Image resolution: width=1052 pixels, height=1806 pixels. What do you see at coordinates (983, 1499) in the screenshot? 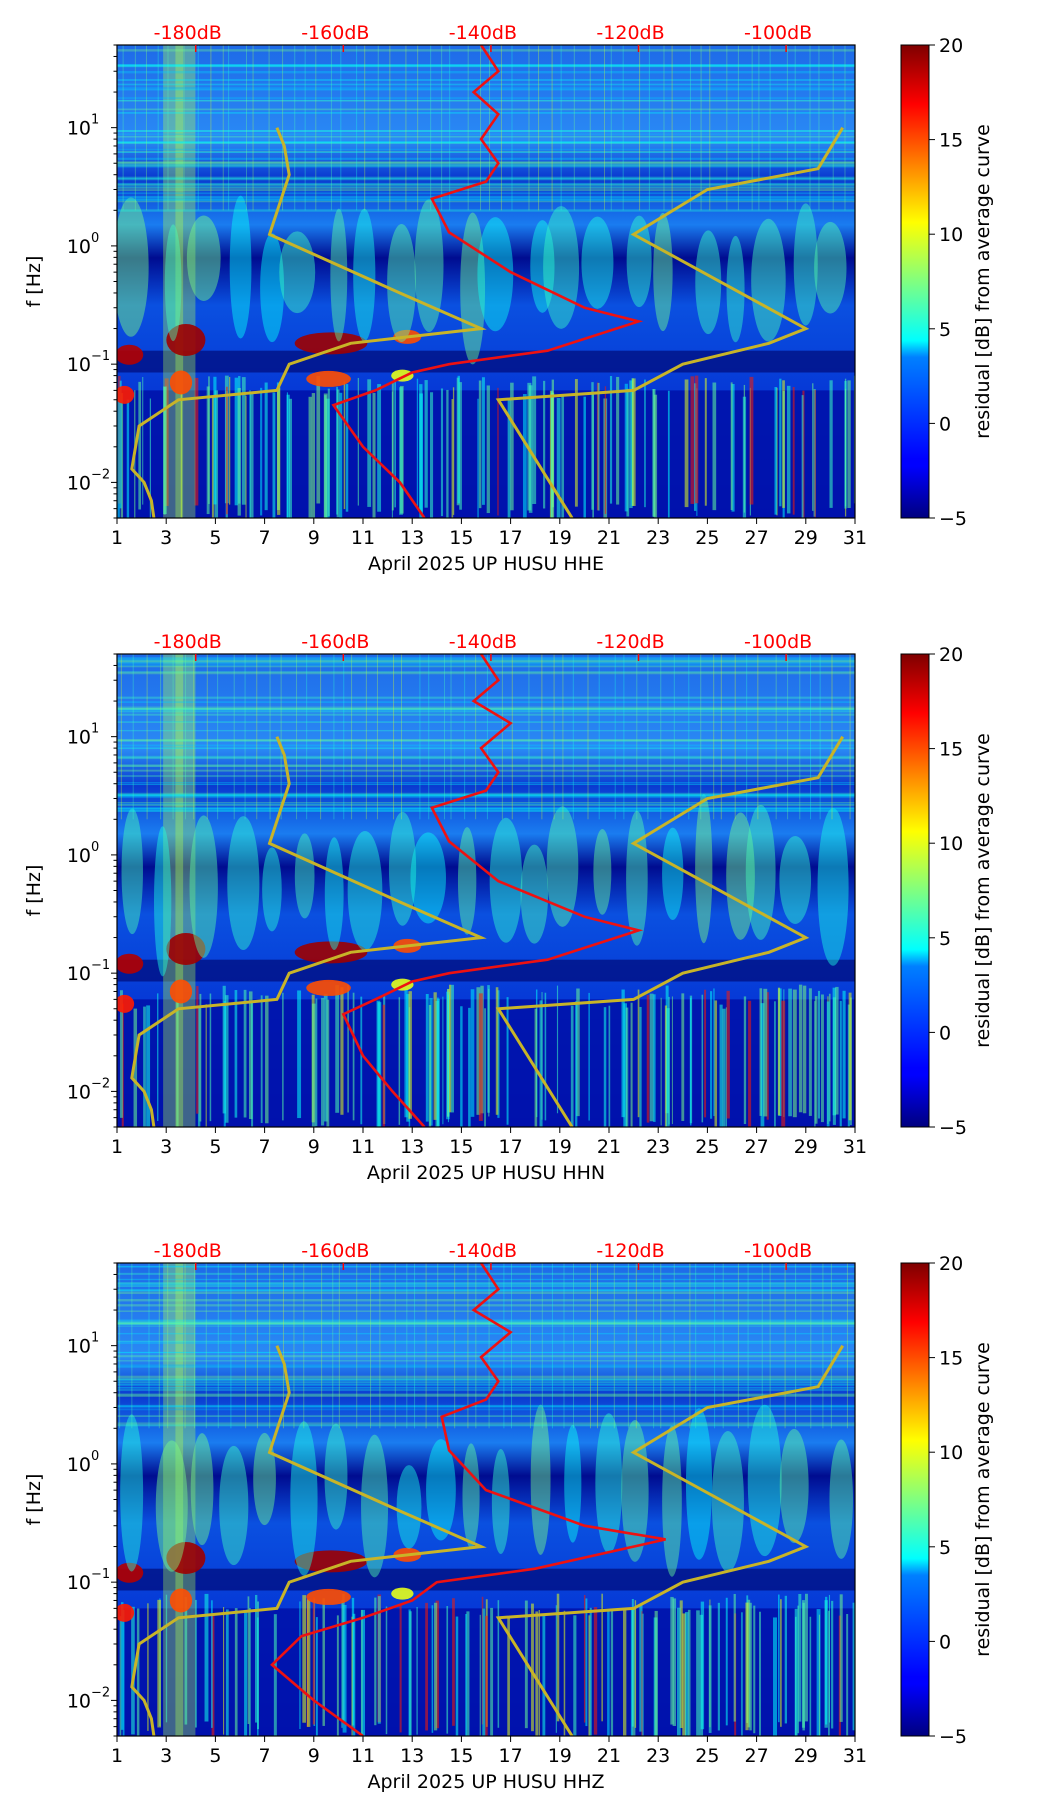
I see `colorbar-label: residual [dB] from average curve` at bounding box center [983, 1499].